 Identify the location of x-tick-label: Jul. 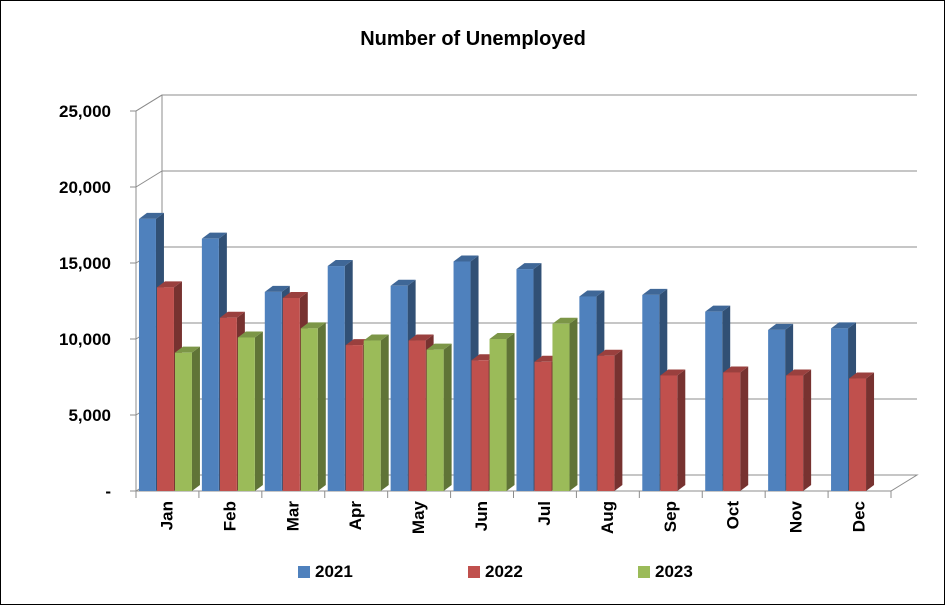
(544, 513).